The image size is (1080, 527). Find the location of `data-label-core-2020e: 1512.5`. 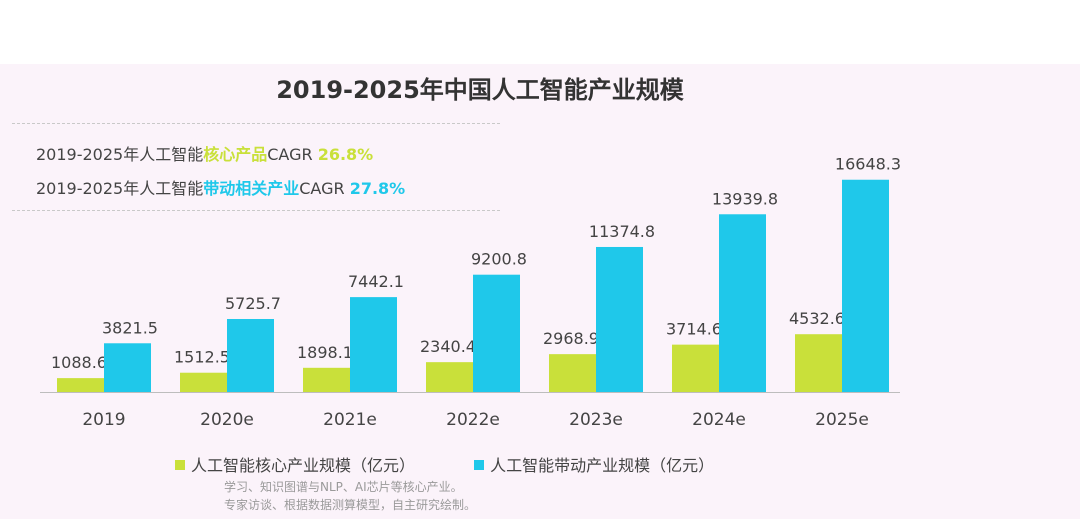

data-label-core-2020e: 1512.5 is located at coordinates (202, 357).